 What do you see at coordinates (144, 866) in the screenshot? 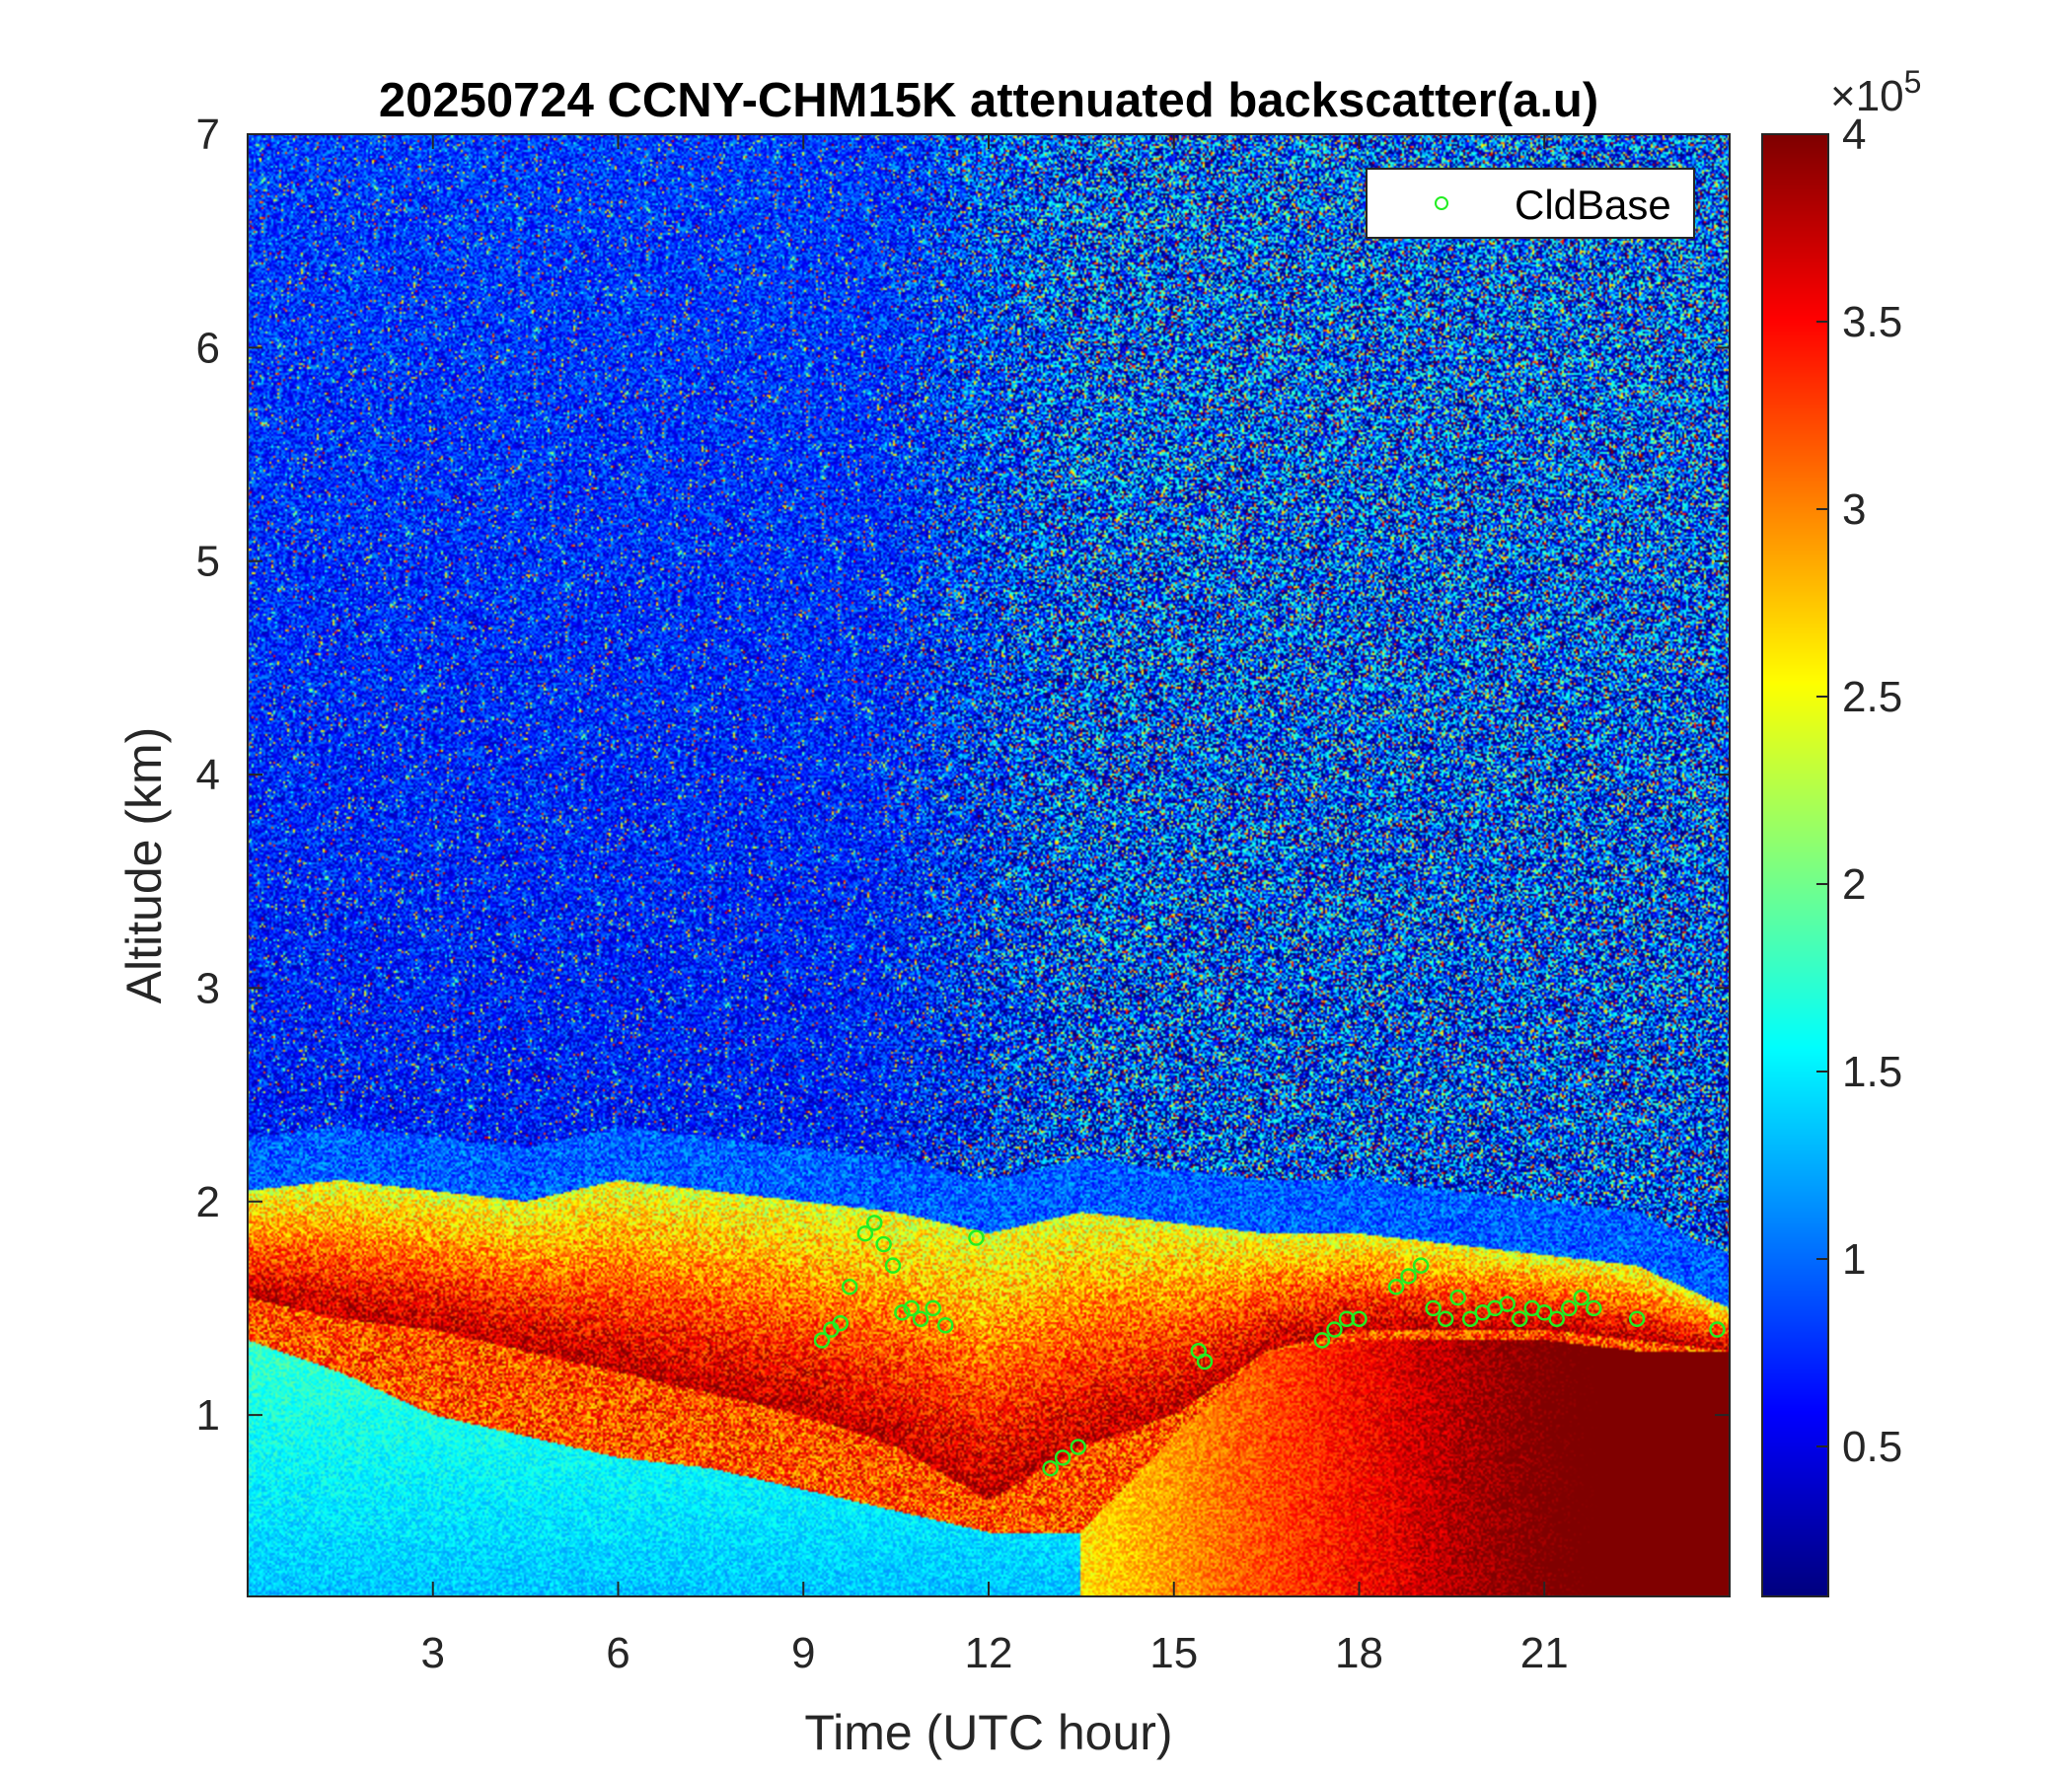
I see `y-axis-label: Altitude (km)` at bounding box center [144, 866].